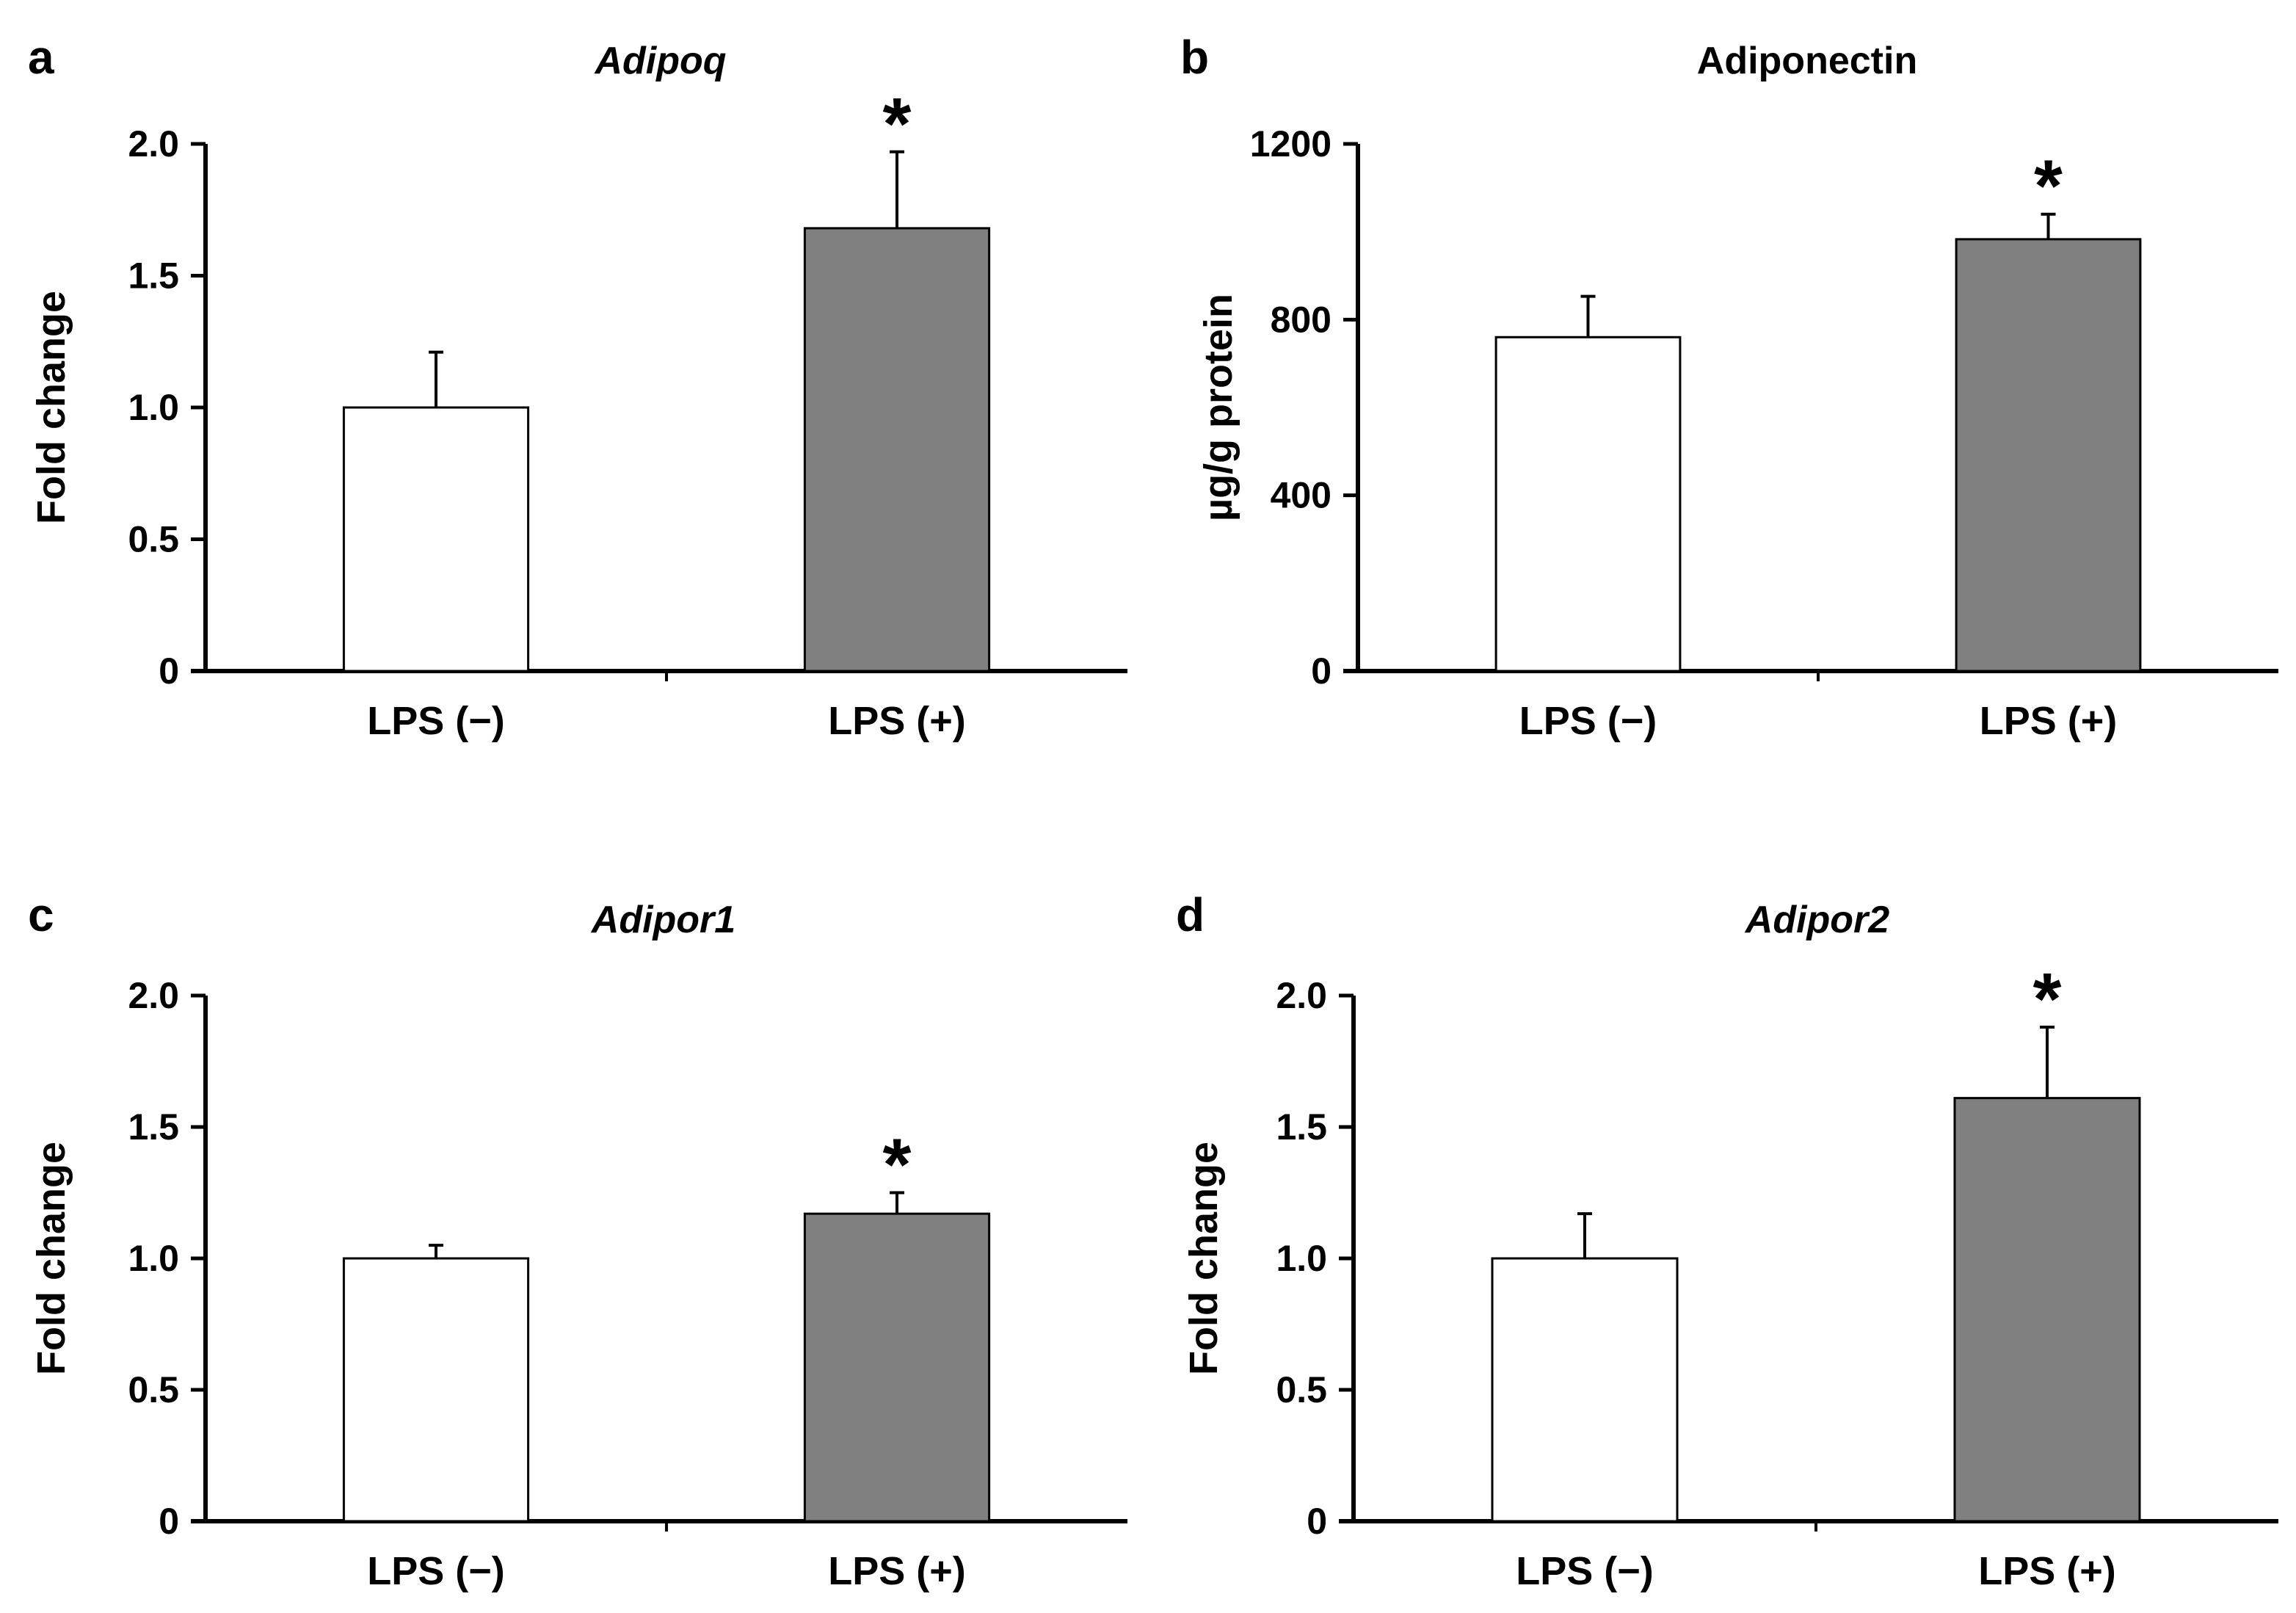 This screenshot has width=2296, height=1613. I want to click on chart-title: Adiponectin, so click(1807, 61).